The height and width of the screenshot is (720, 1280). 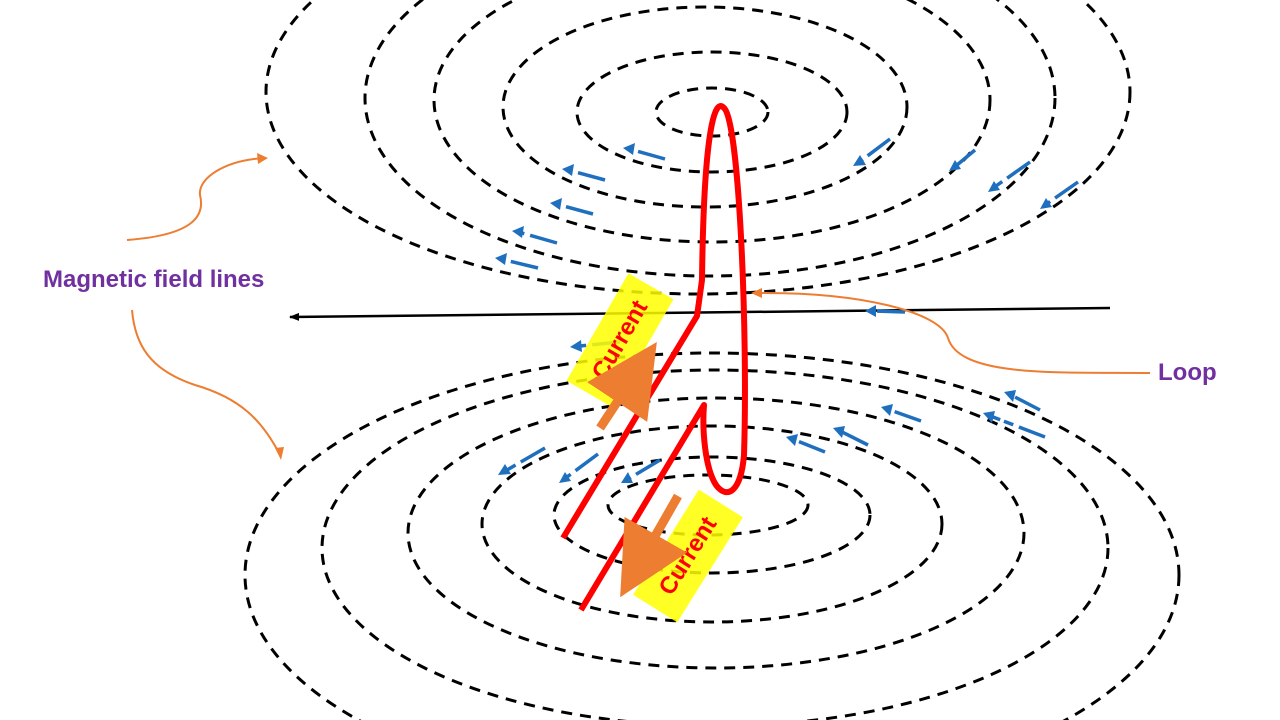 What do you see at coordinates (153, 279) in the screenshot?
I see `label-magnetic-field-lines: Magnetic field lines` at bounding box center [153, 279].